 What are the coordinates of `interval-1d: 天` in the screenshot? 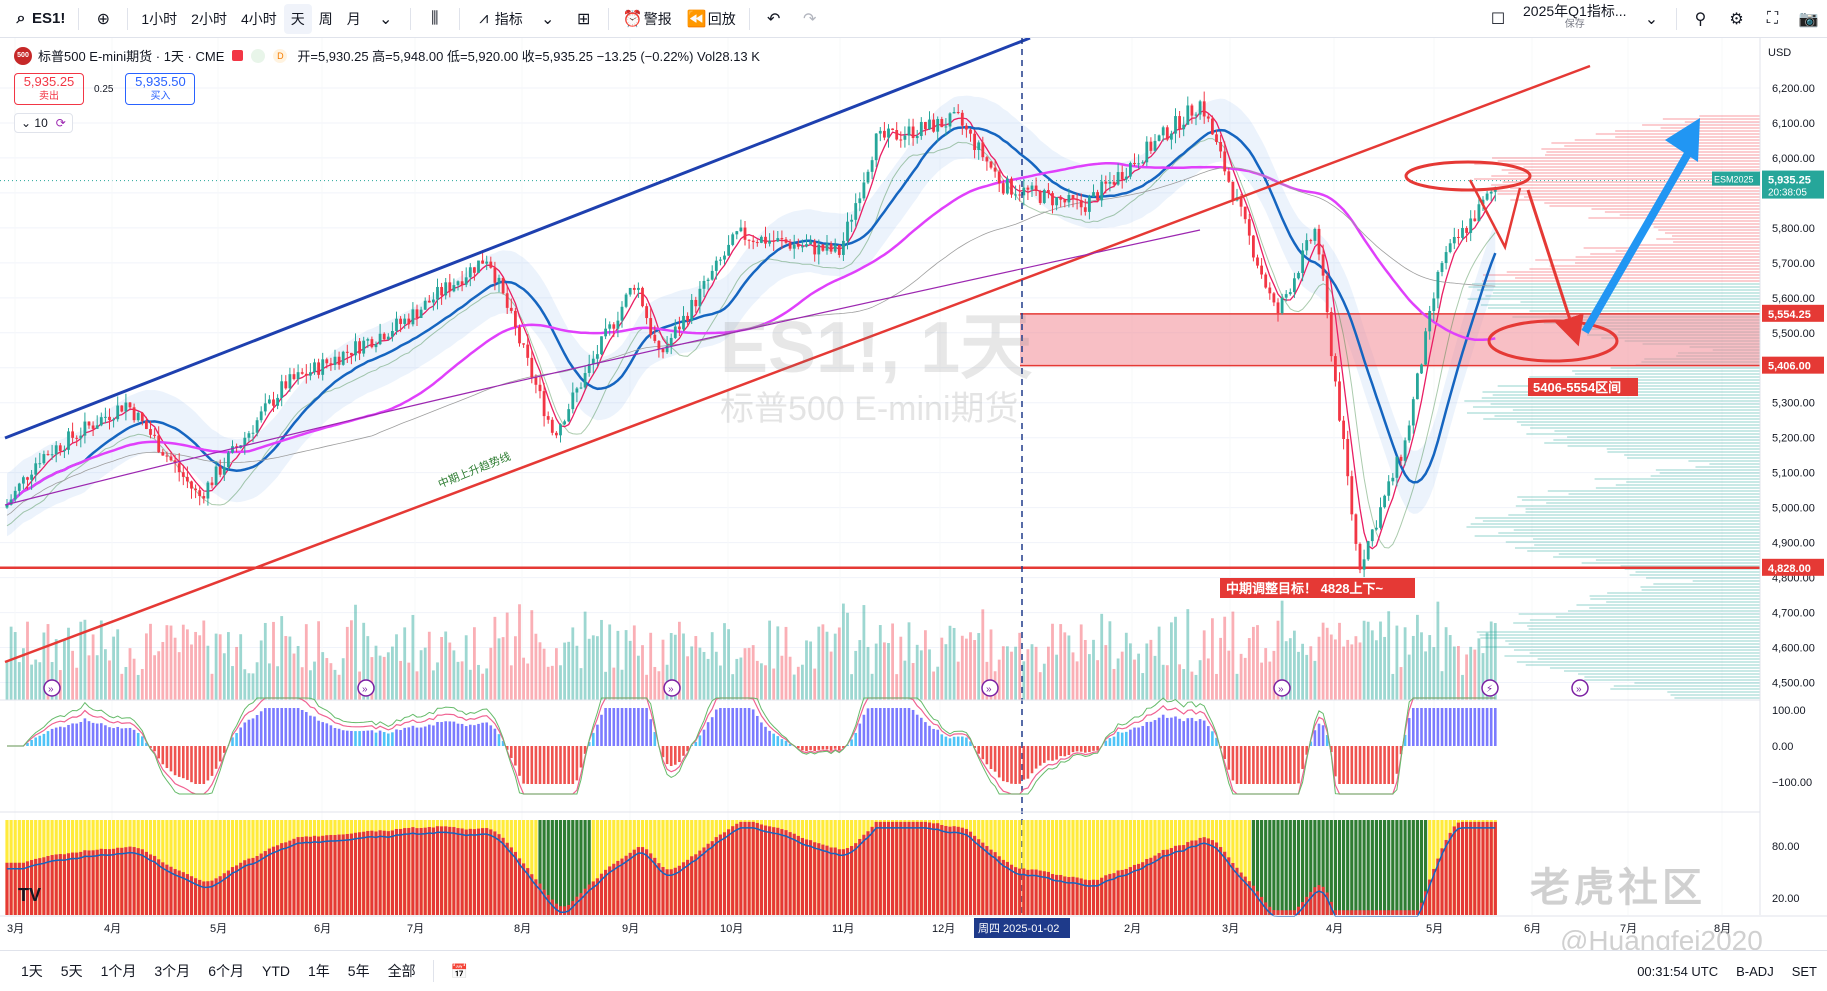 It's located at (297, 18).